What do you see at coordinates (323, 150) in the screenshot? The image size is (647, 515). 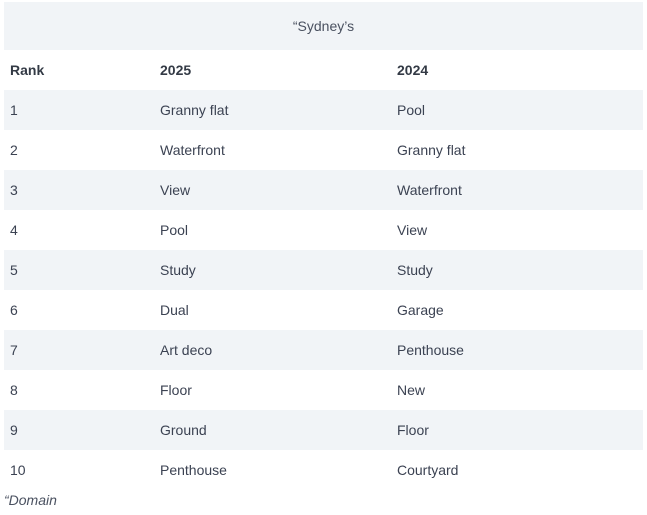 I see `table-row: 2 Waterfront Granny flat` at bounding box center [323, 150].